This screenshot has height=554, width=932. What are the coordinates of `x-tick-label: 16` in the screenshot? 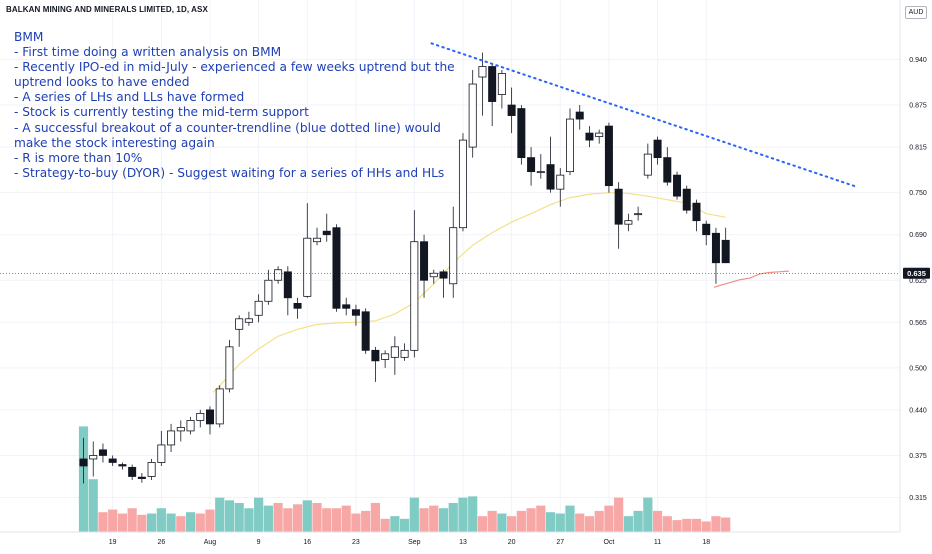 It's located at (307, 542).